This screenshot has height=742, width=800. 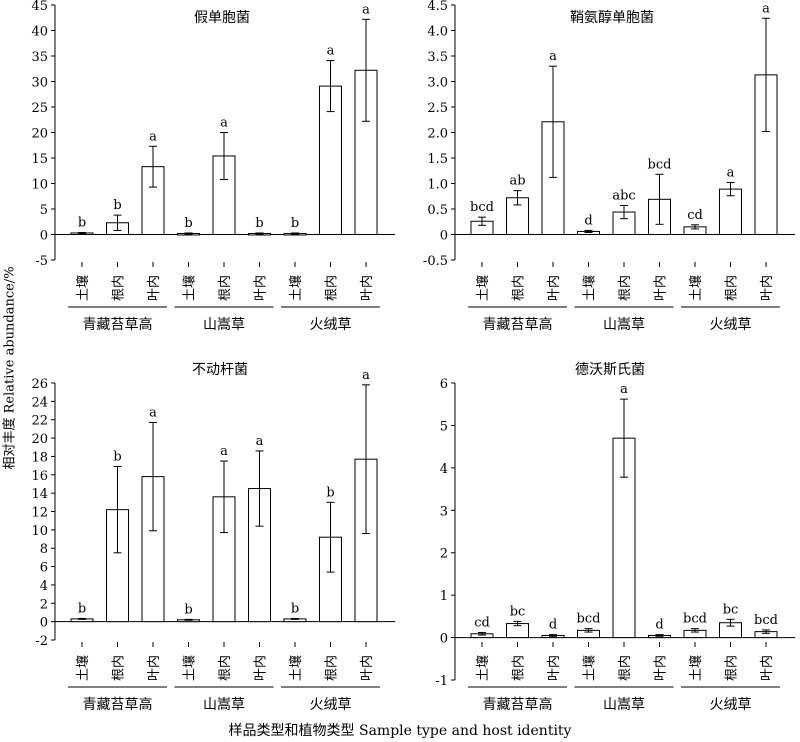 What do you see at coordinates (39, 32) in the screenshot?
I see `y-tick-label: 40` at bounding box center [39, 32].